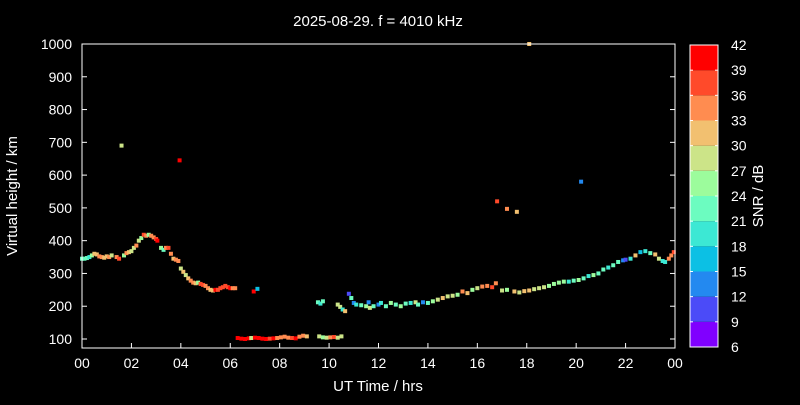 This screenshot has height=405, width=800. I want to click on y-tick-label: 500, so click(61, 208).